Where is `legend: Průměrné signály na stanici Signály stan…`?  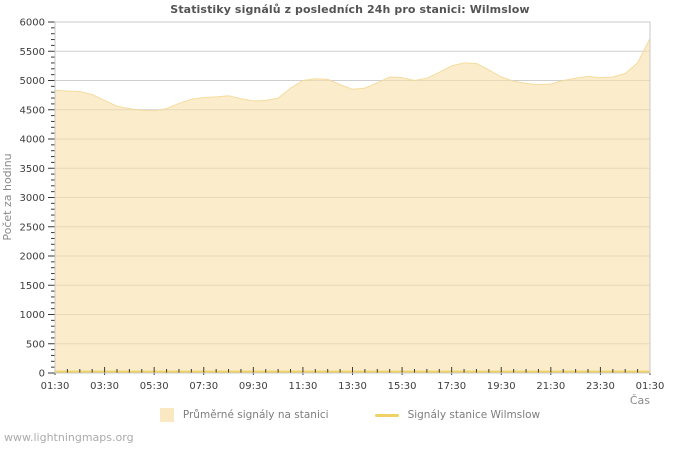
legend: Průměrné signály na stanici Signály stan… is located at coordinates (350, 415).